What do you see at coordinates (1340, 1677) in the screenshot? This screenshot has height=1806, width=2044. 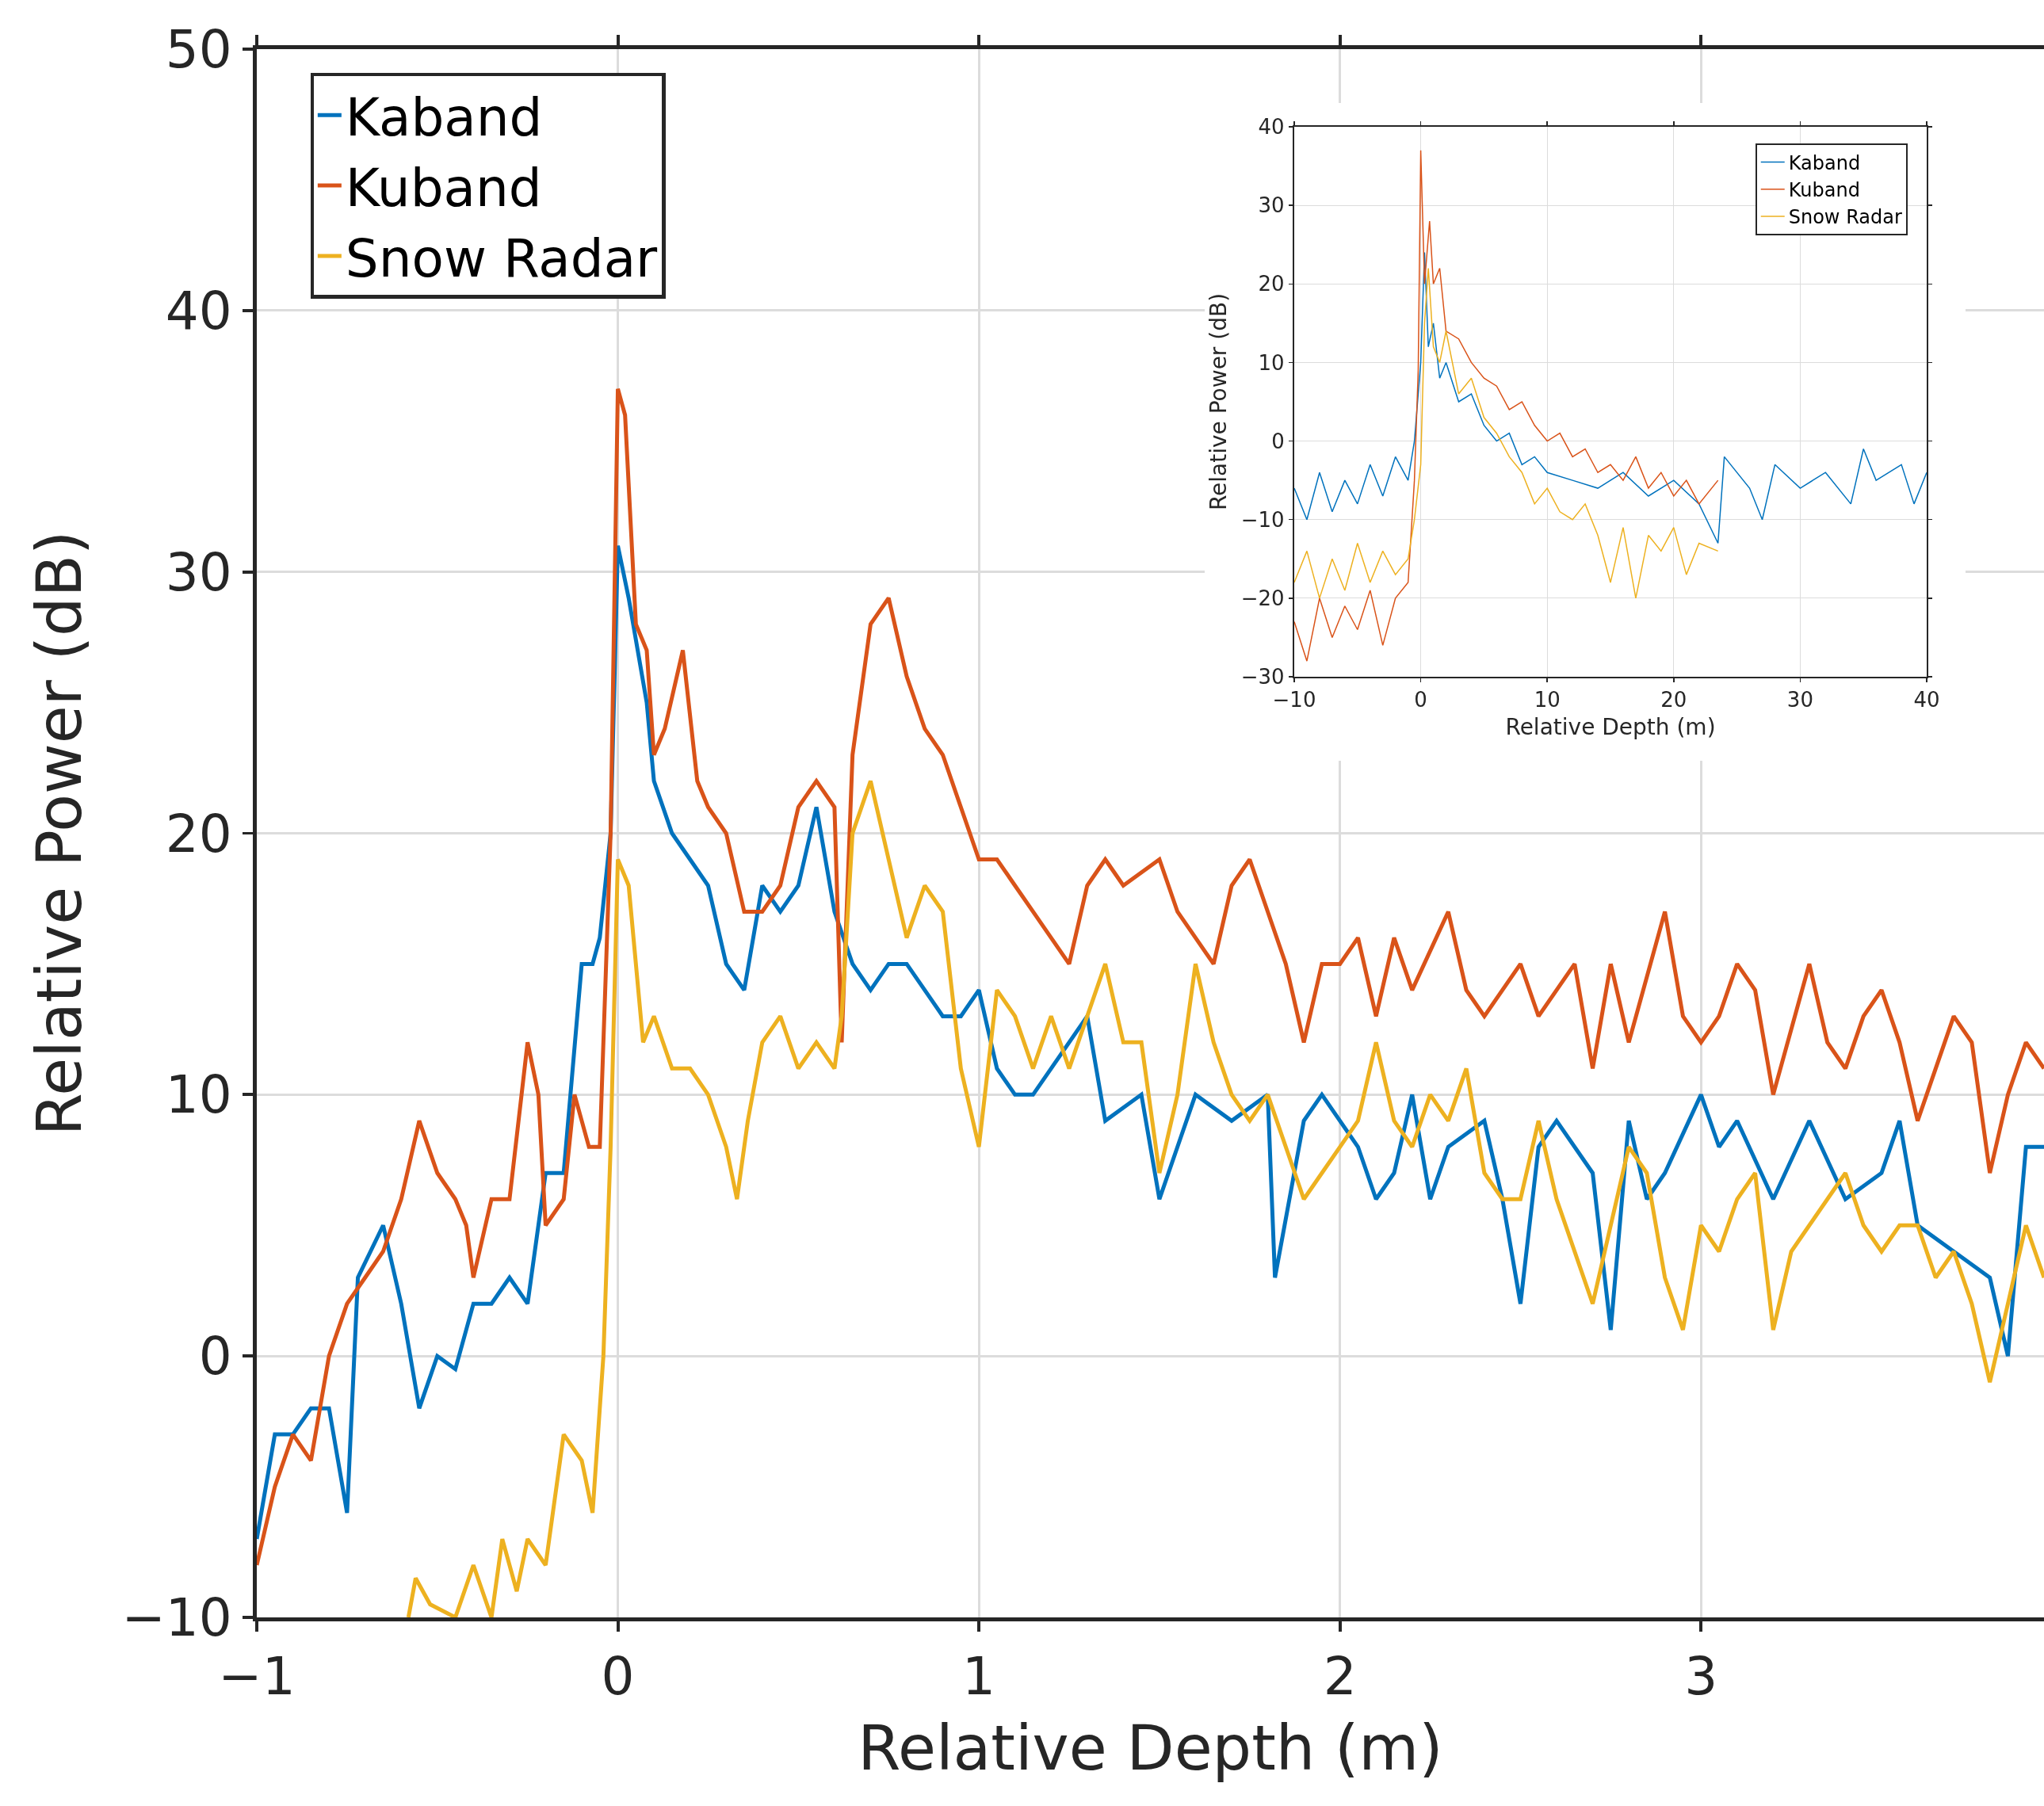 I see `x-tick-label: 2` at bounding box center [1340, 1677].